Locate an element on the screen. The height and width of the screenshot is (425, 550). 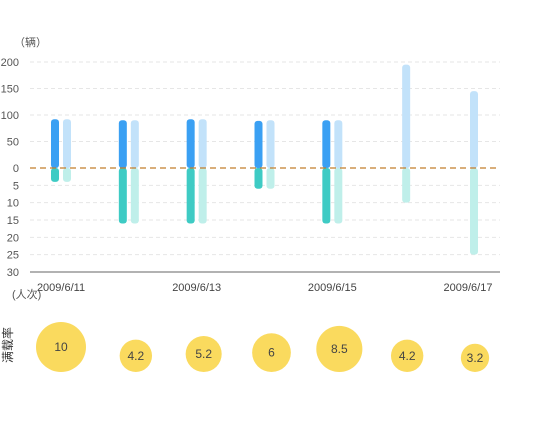
lower-tick-label: 30 is located at coordinates (13, 273).